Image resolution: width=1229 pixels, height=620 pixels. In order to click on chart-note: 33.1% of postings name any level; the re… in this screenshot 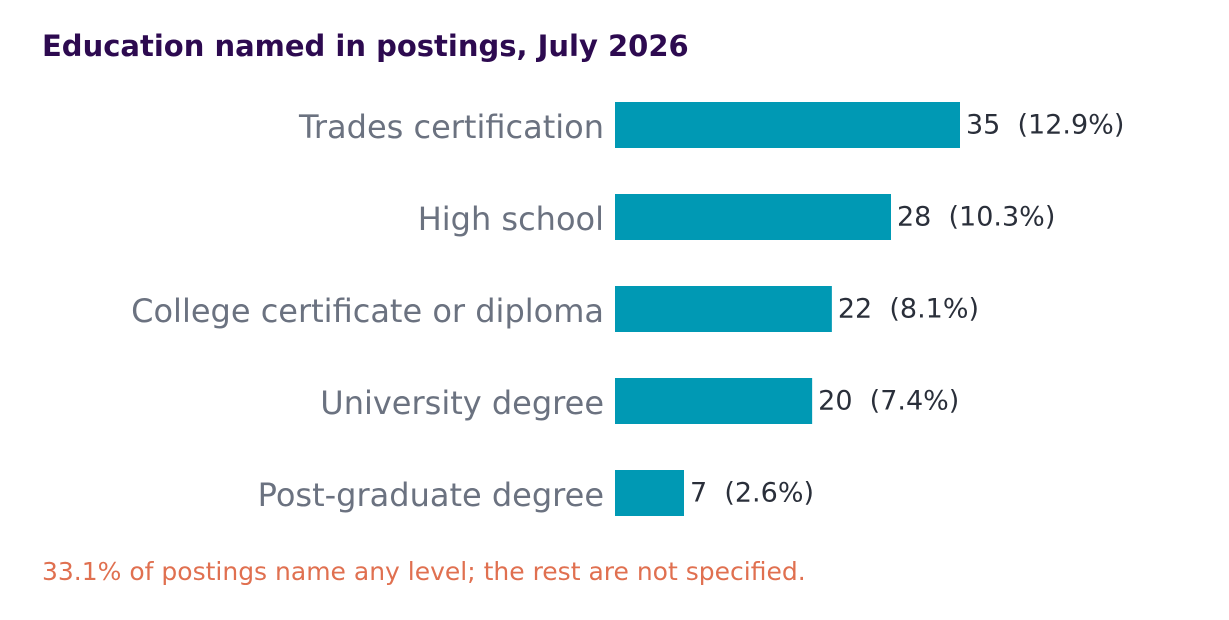, I will do `click(424, 571)`.